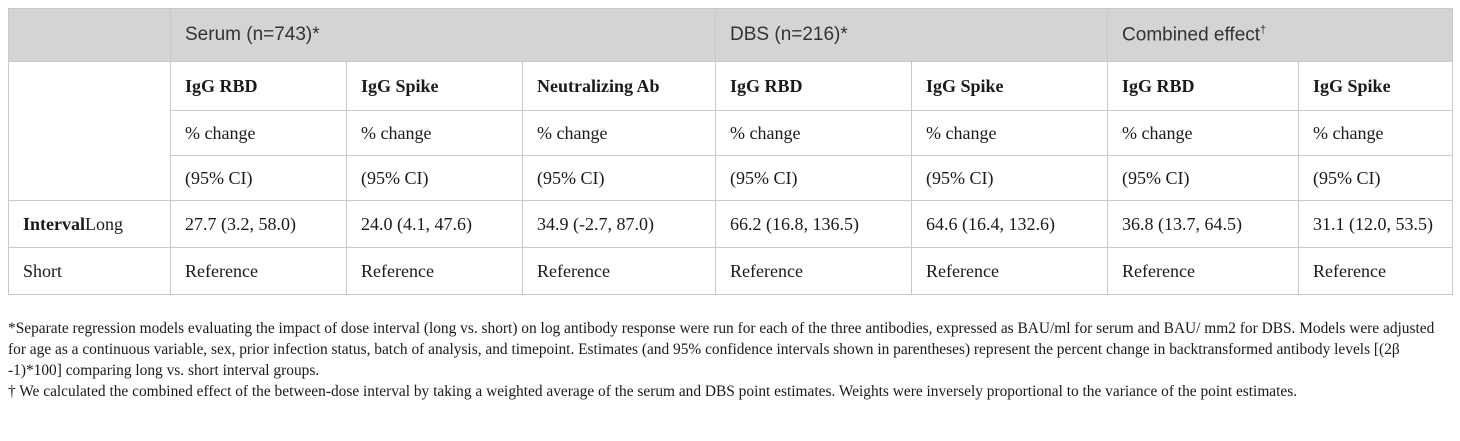  What do you see at coordinates (1376, 224) in the screenshot?
I see `table-cell: 31.1 (12.0, 53.5)` at bounding box center [1376, 224].